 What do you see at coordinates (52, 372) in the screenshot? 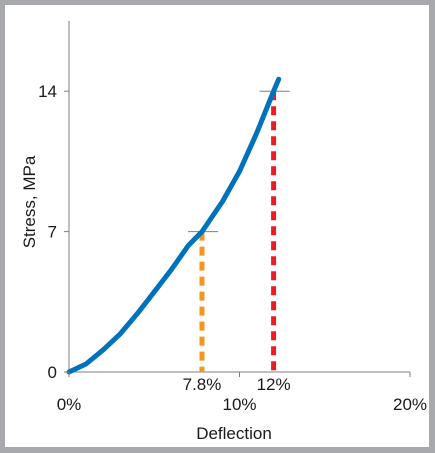
I see `y-tick-label: 0` at bounding box center [52, 372].